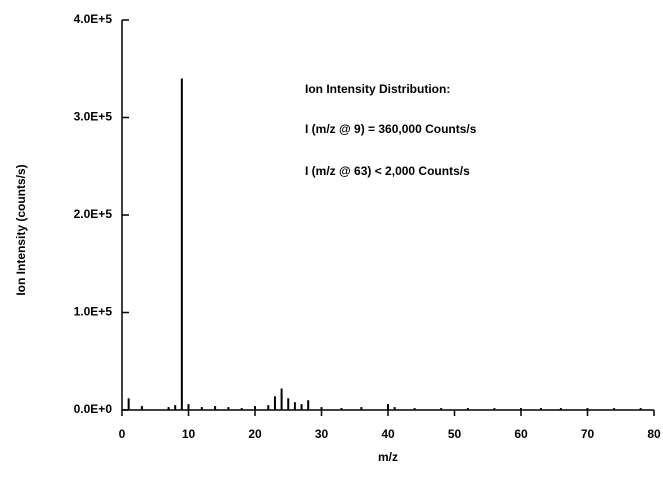  Describe the element at coordinates (122, 434) in the screenshot. I see `x-tick-label: 0` at that location.